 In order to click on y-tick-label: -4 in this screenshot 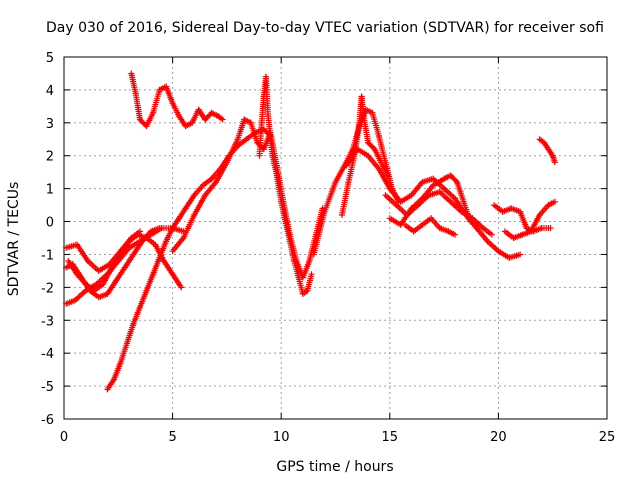, I will do `click(47, 354)`.